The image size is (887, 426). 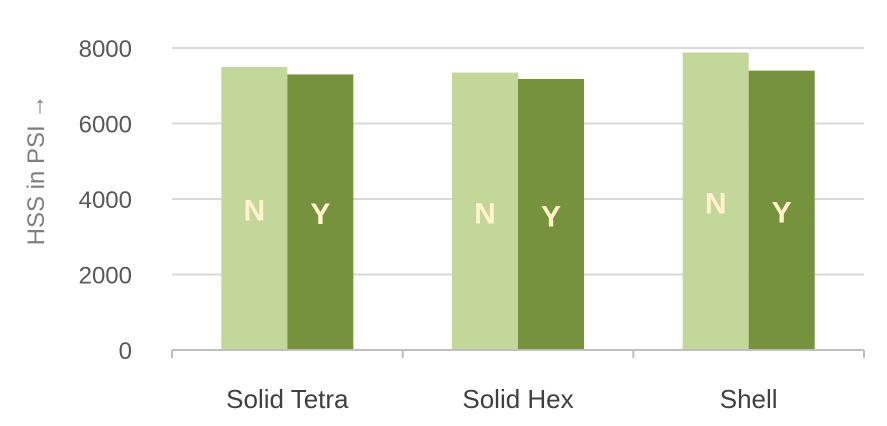 What do you see at coordinates (105, 125) in the screenshot?
I see `y-tick-label: 6000` at bounding box center [105, 125].